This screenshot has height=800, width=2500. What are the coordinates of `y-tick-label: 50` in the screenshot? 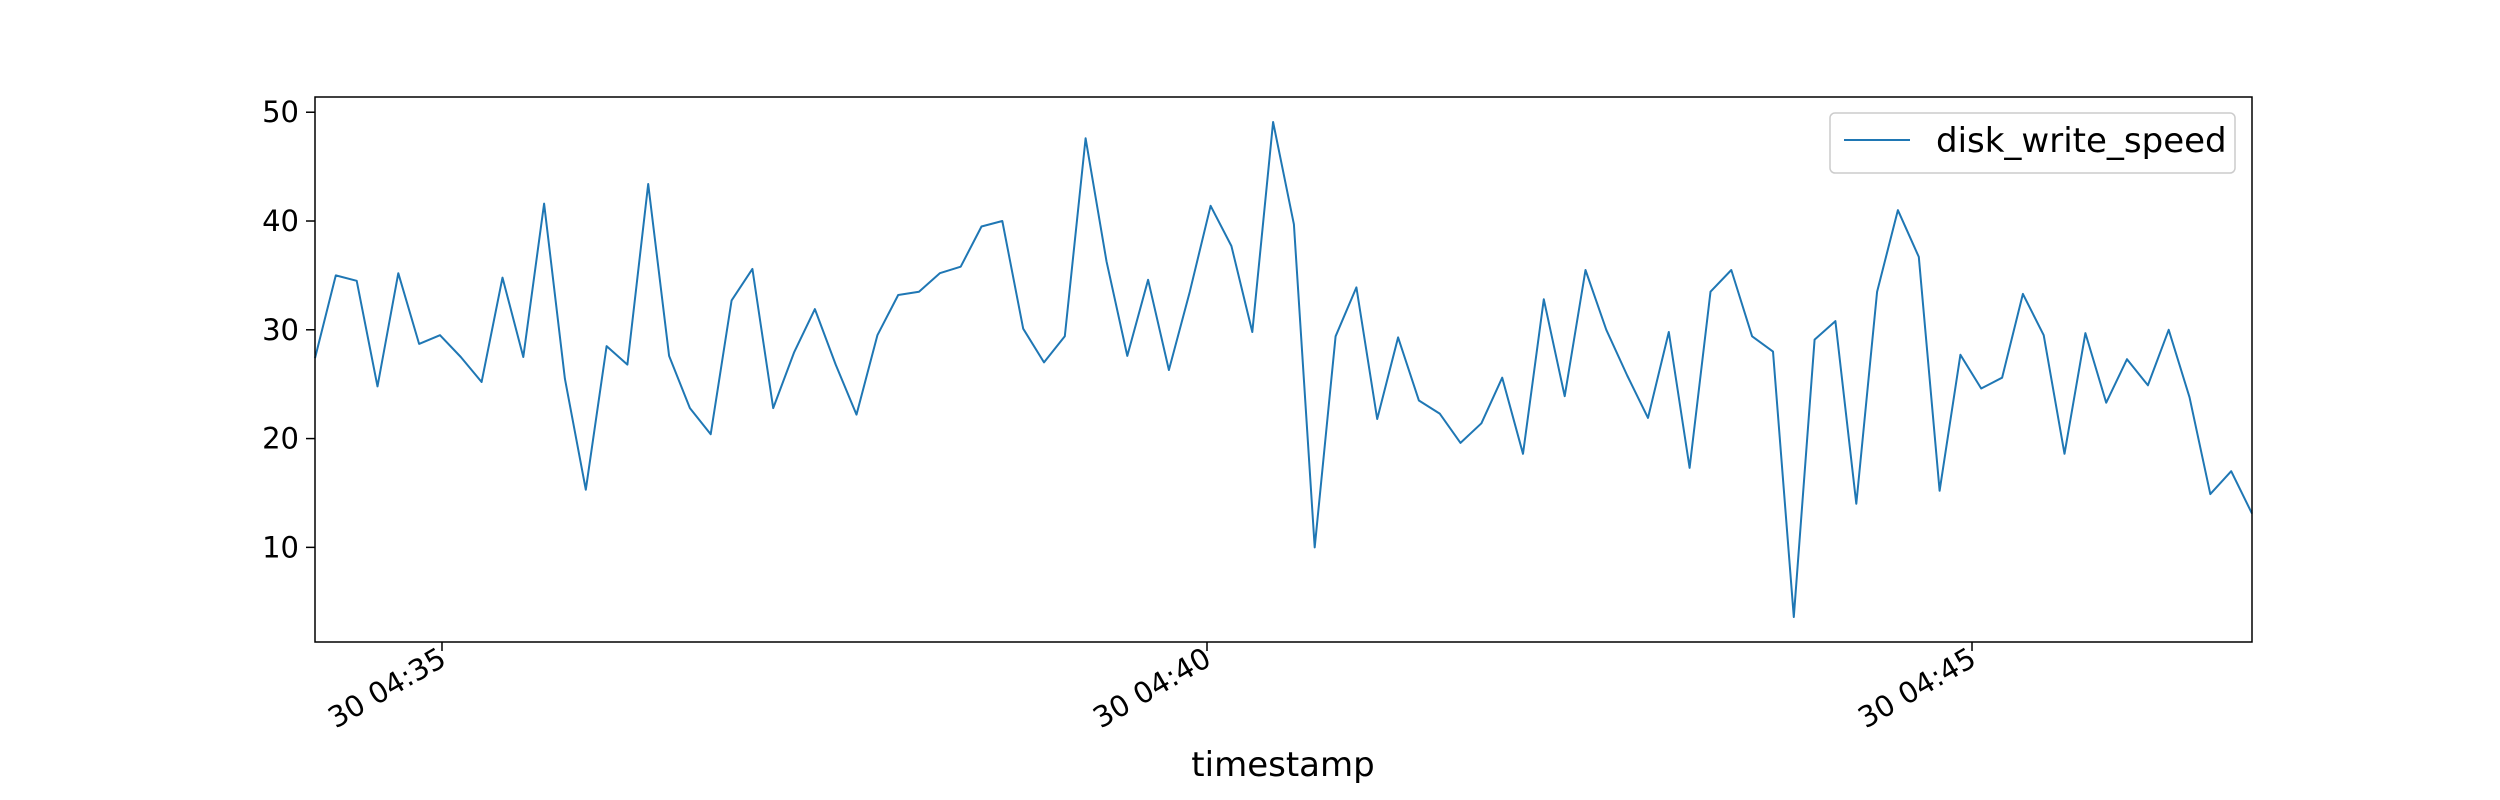 It's located at (280, 112).